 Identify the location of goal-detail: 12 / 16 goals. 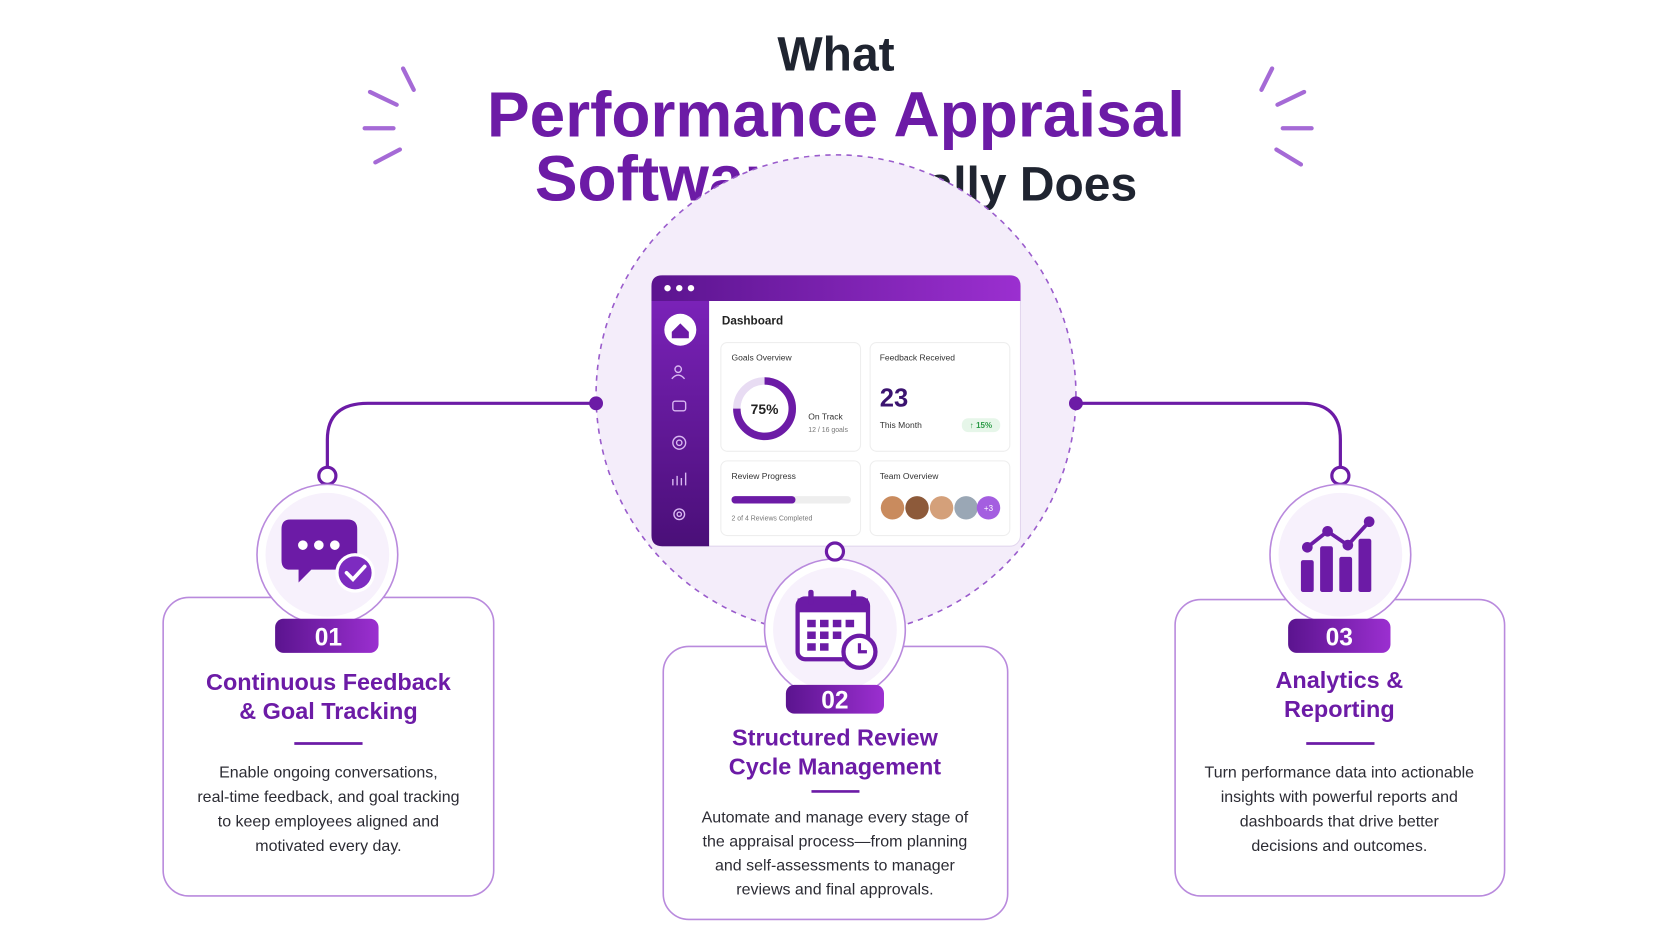
(828, 430).